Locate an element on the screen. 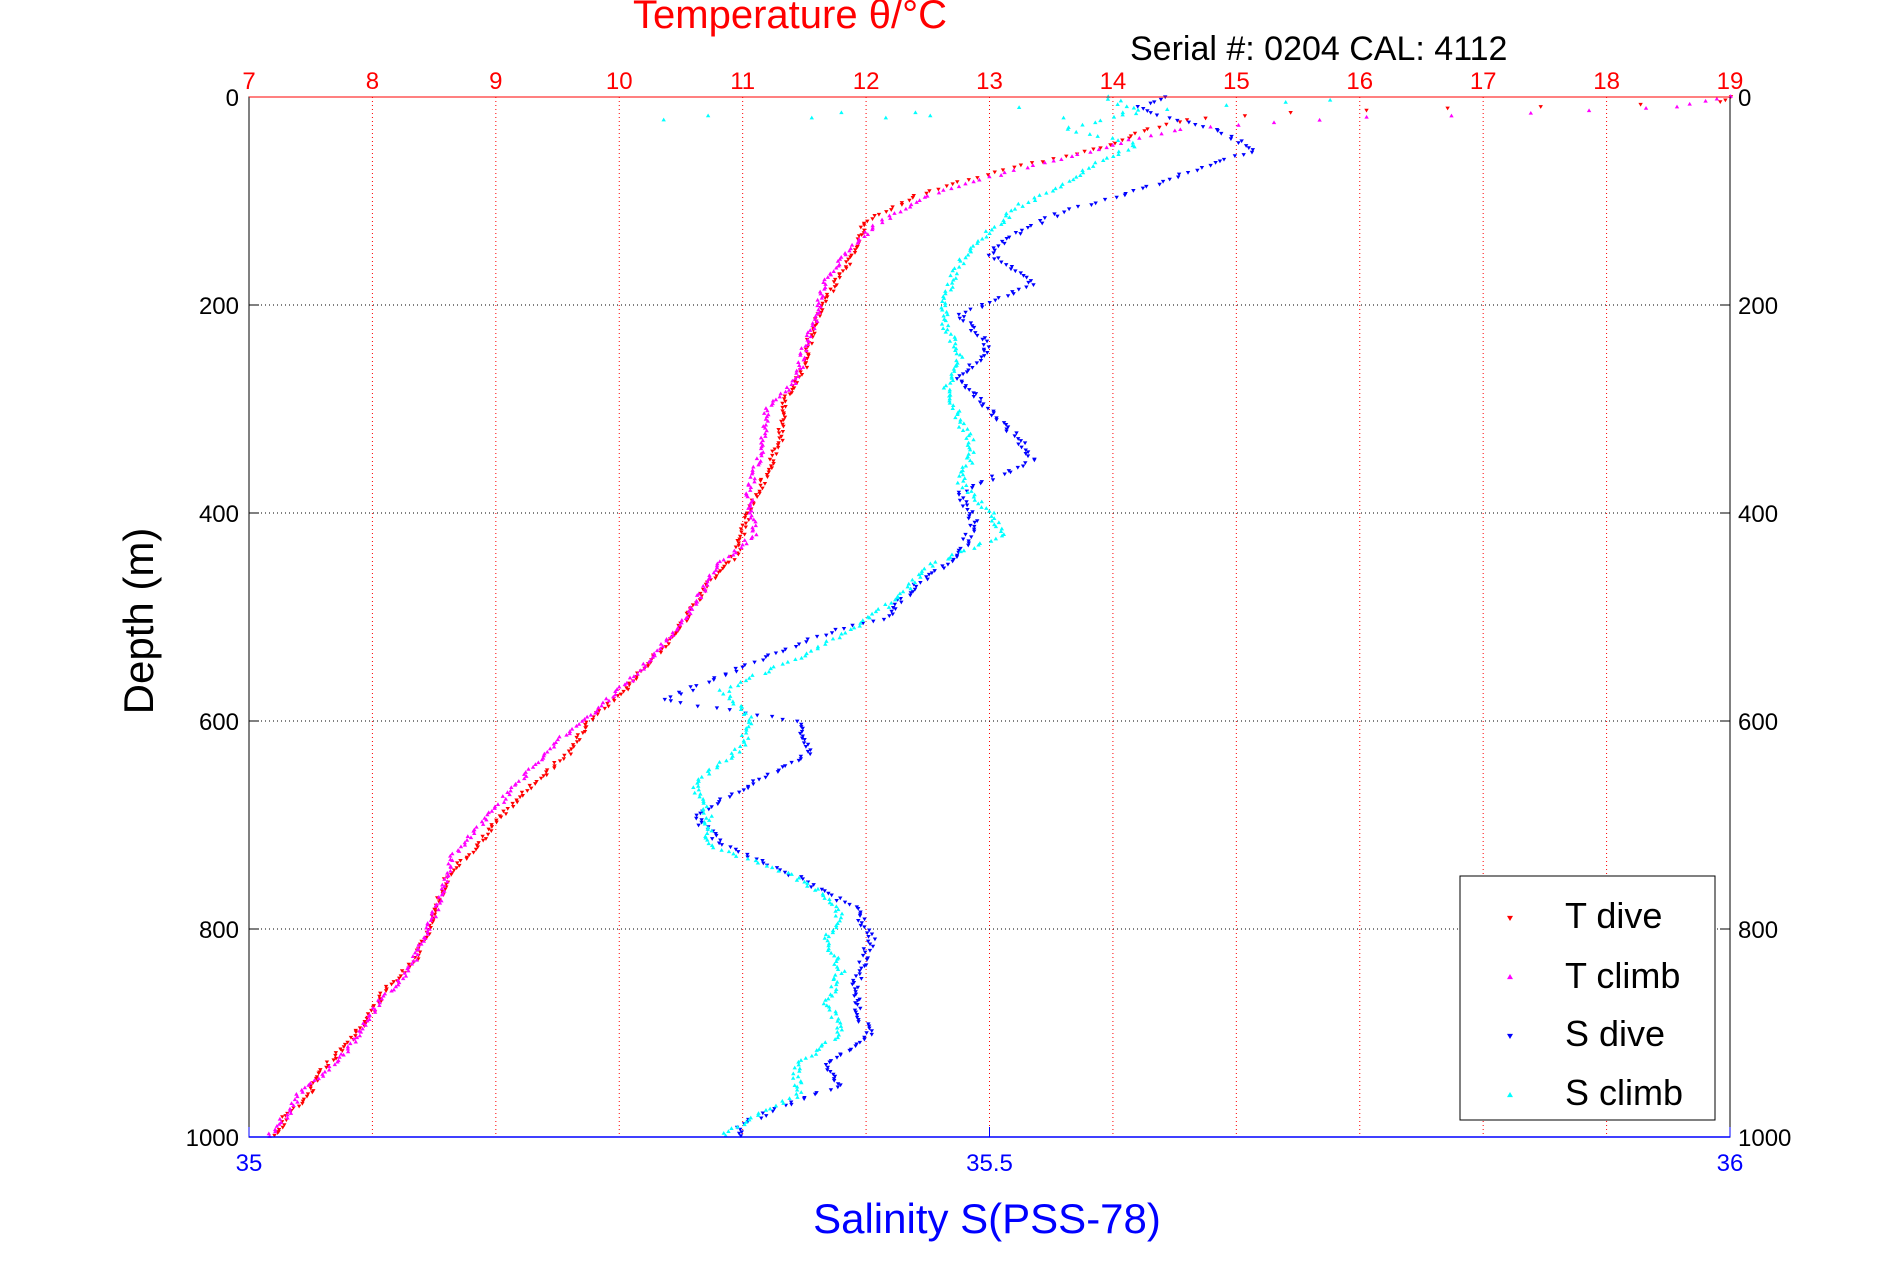 The width and height of the screenshot is (1891, 1262). legend-marker-s-climb is located at coordinates (1510, 1095).